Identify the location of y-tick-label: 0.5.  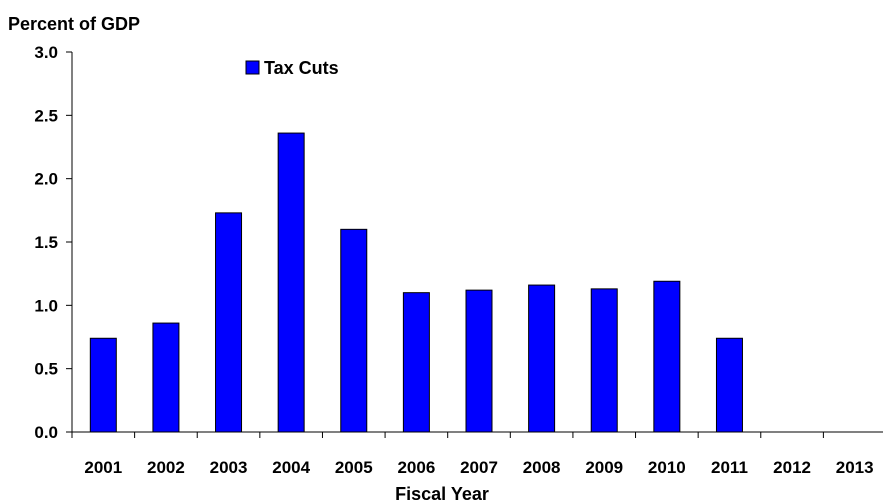
(46, 369).